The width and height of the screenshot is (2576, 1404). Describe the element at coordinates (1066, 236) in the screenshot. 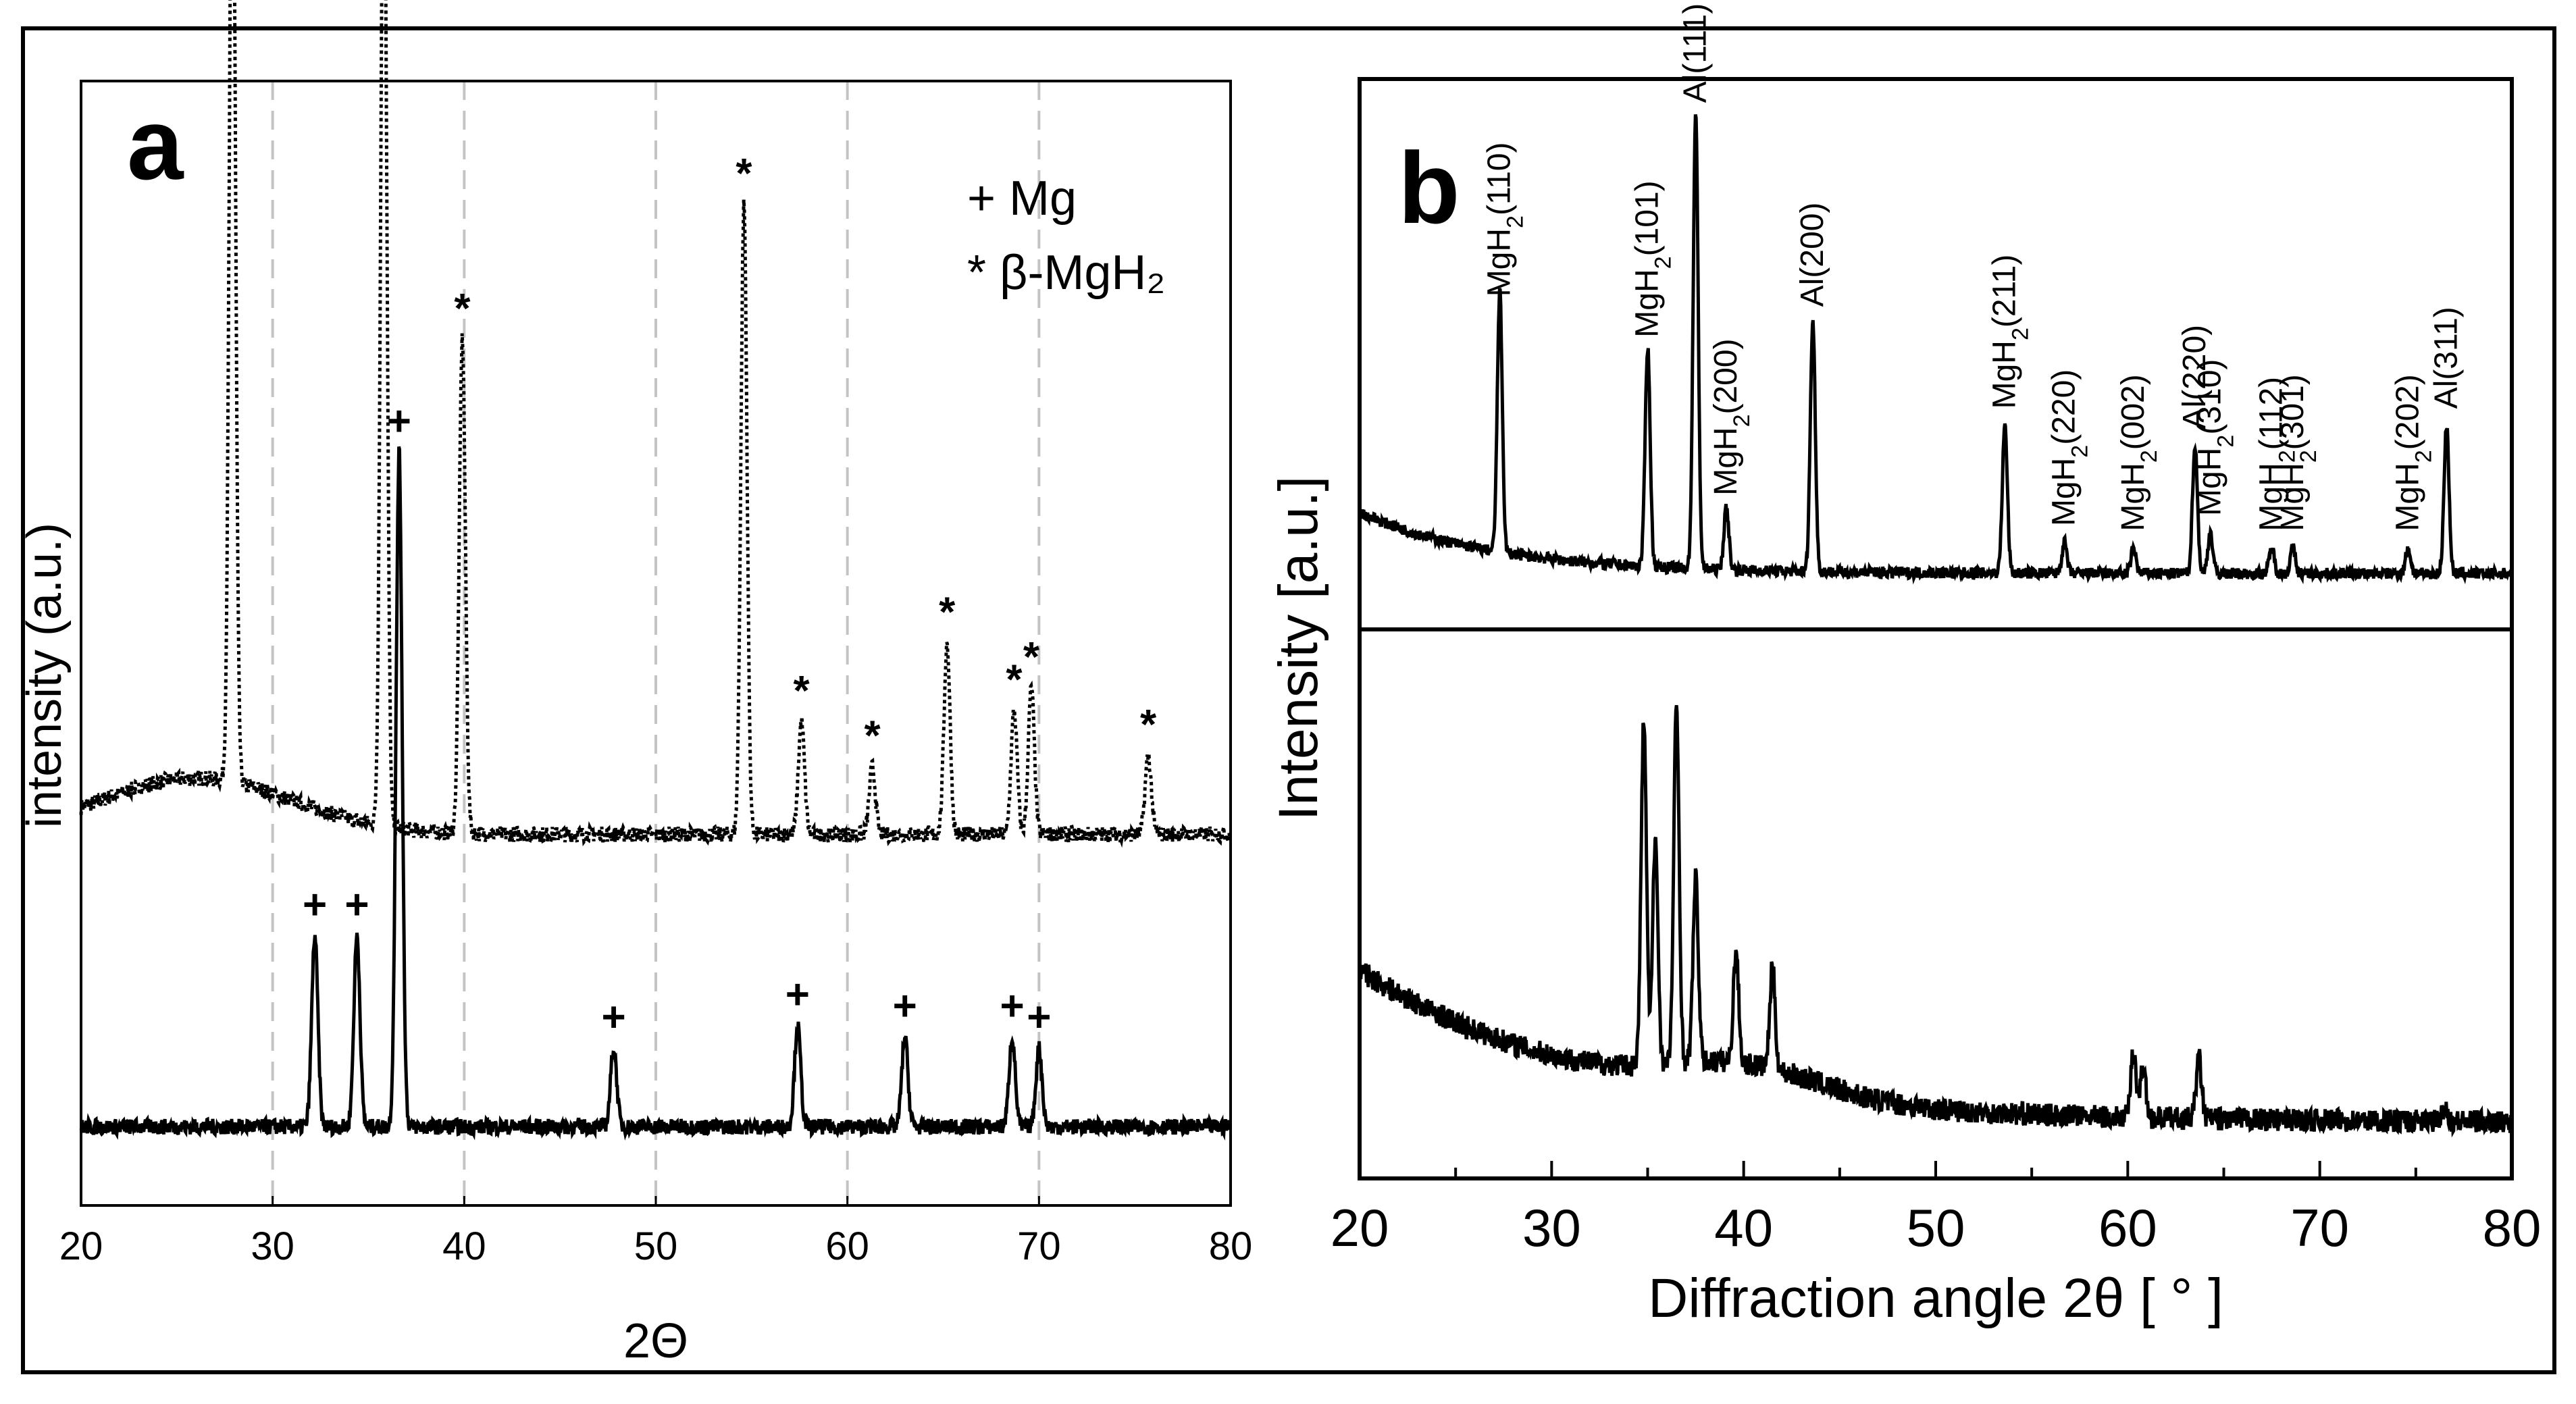

I see `panel-a-legend: + Mg * β-MgH₂` at that location.